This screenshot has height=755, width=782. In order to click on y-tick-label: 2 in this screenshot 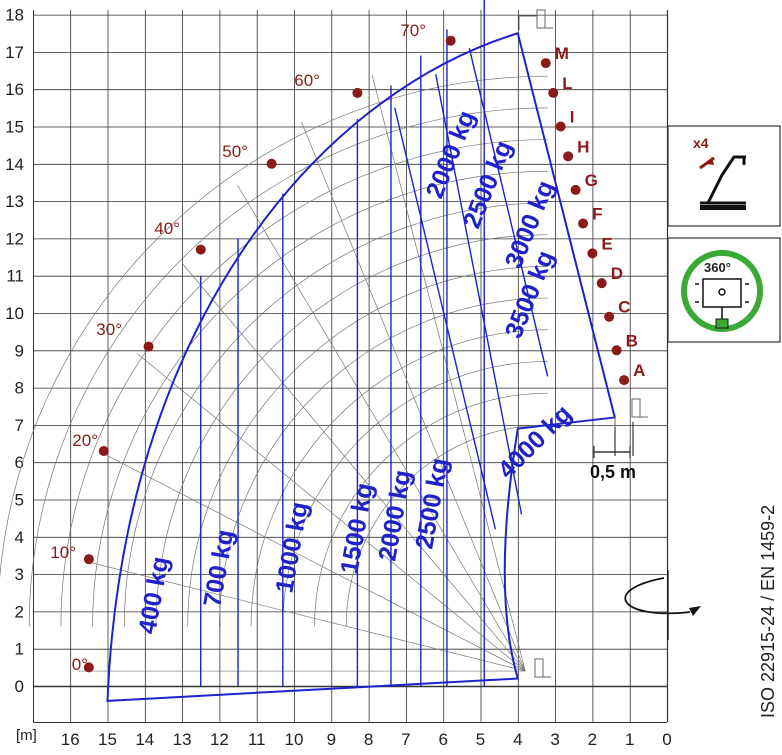, I will do `click(19, 611)`.